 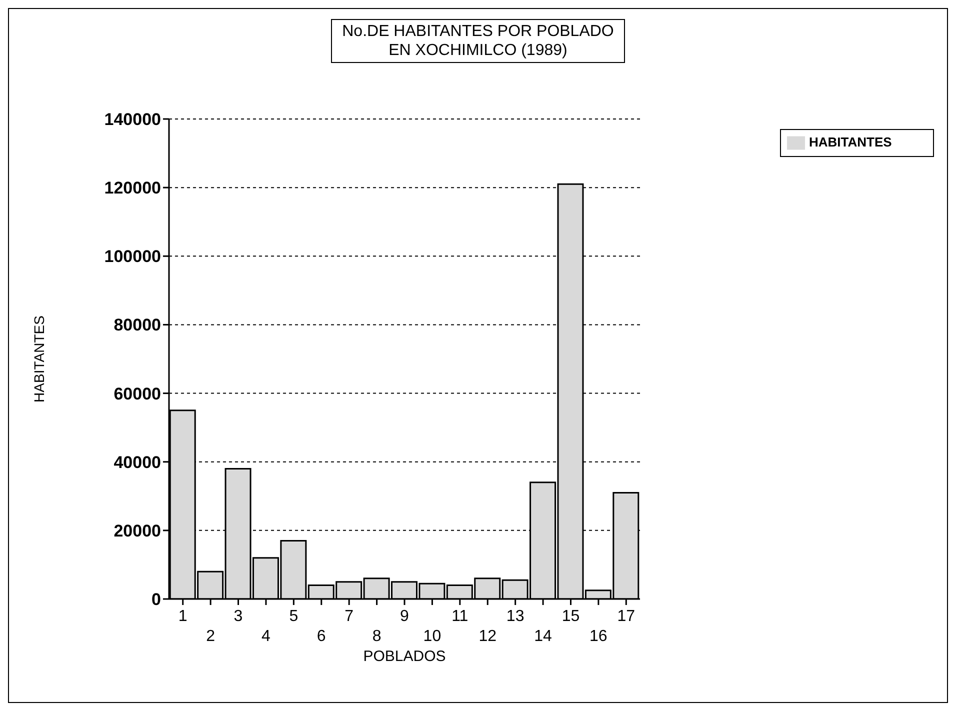 What do you see at coordinates (321, 636) in the screenshot?
I see `x-tick-label: 6` at bounding box center [321, 636].